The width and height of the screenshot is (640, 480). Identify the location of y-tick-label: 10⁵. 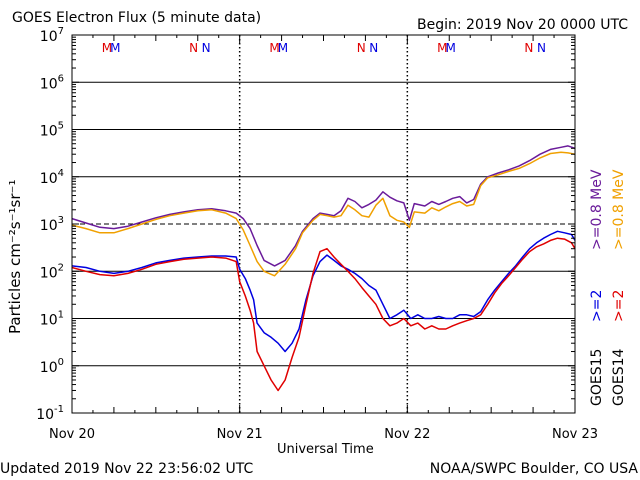
(52, 130).